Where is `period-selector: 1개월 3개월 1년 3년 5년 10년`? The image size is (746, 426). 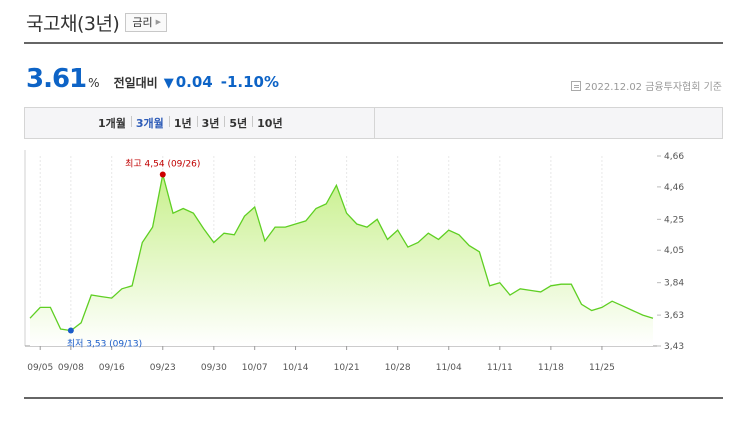 period-selector: 1개월 3개월 1년 3년 5년 10년 is located at coordinates (373, 123).